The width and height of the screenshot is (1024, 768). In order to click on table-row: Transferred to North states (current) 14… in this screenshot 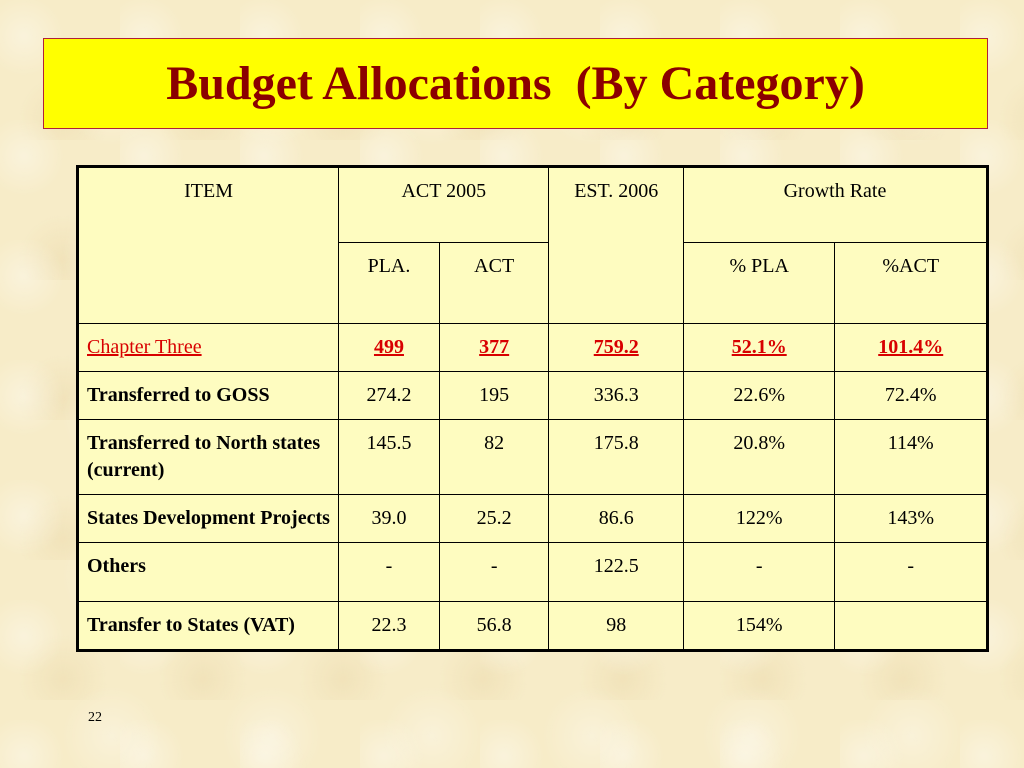, I will do `click(532, 457)`.